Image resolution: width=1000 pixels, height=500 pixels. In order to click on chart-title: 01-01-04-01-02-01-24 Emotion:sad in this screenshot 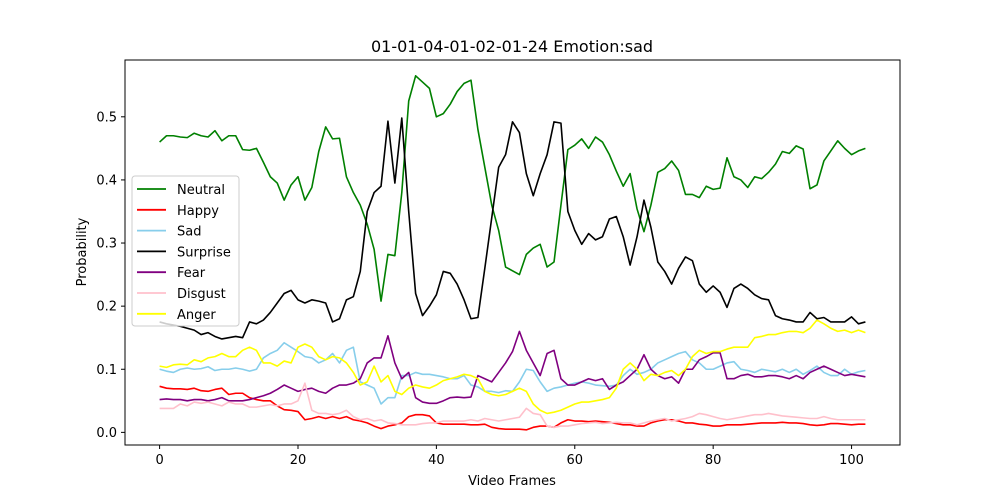, I will do `click(512, 46)`.